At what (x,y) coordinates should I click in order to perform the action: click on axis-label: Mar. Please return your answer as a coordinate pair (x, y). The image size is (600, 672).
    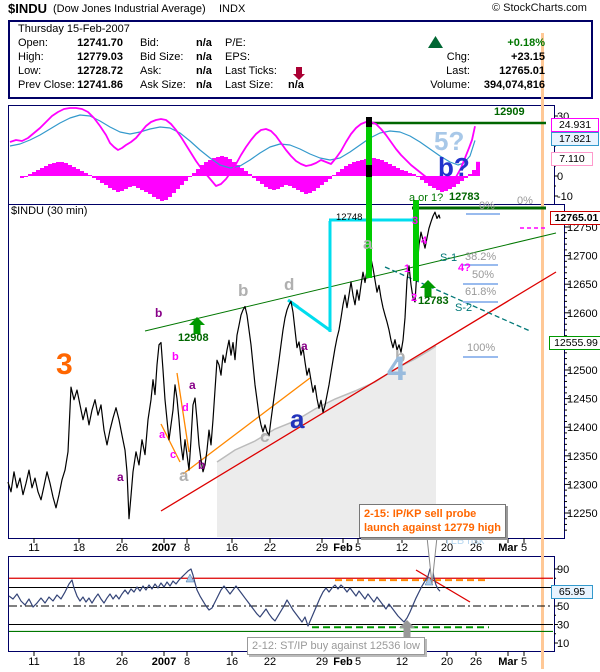
    Looking at the image, I should click on (508, 548).